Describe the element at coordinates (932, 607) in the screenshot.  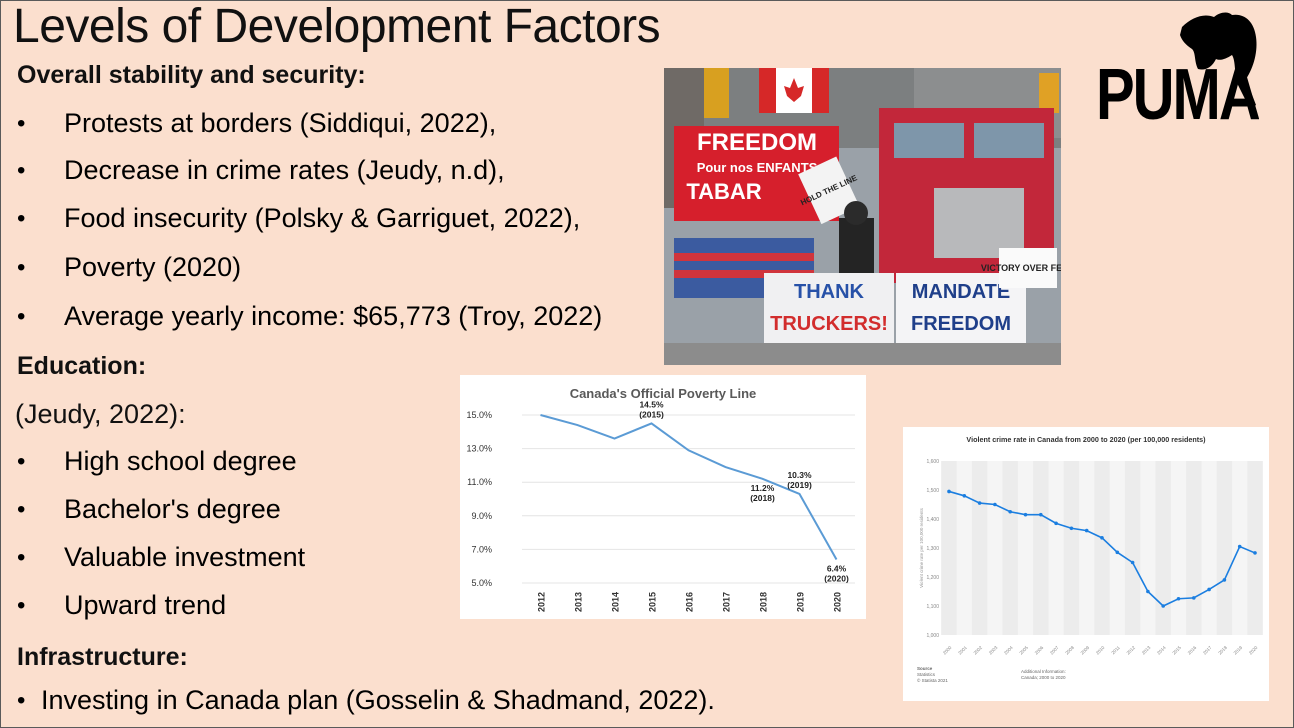
I see `y-tick-label: 1,100` at that location.